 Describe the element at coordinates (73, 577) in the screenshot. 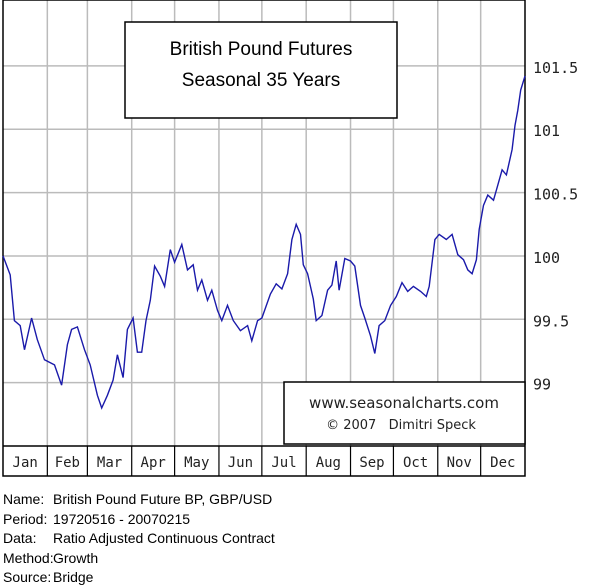

I see `info-value: Bridge` at that location.